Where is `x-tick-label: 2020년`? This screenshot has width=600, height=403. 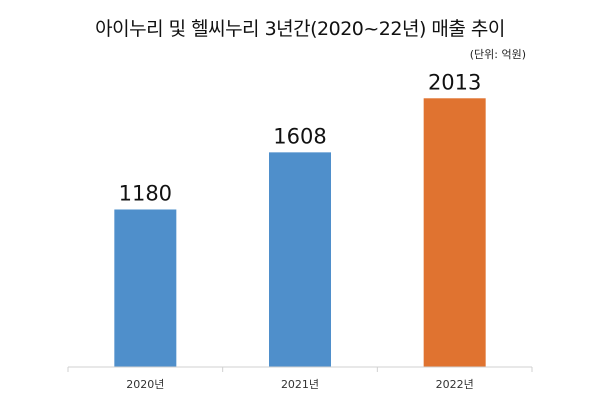
x-tick-label: 2020년 is located at coordinates (145, 384).